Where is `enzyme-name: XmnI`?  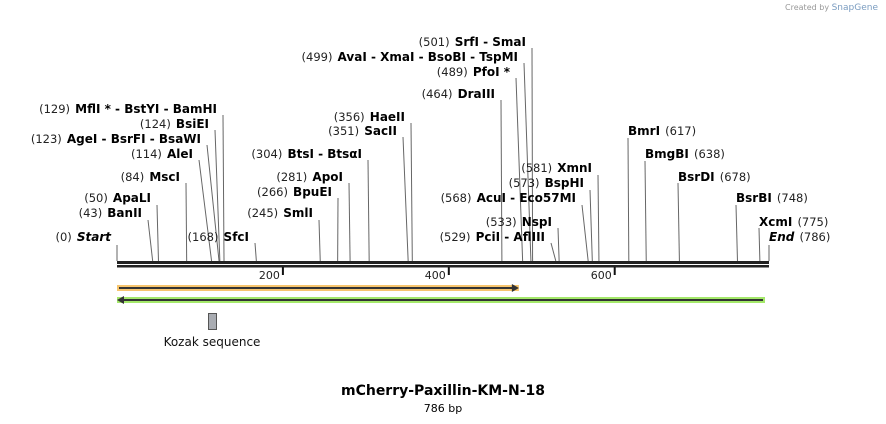
enzyme-name: XmnI is located at coordinates (574, 168).